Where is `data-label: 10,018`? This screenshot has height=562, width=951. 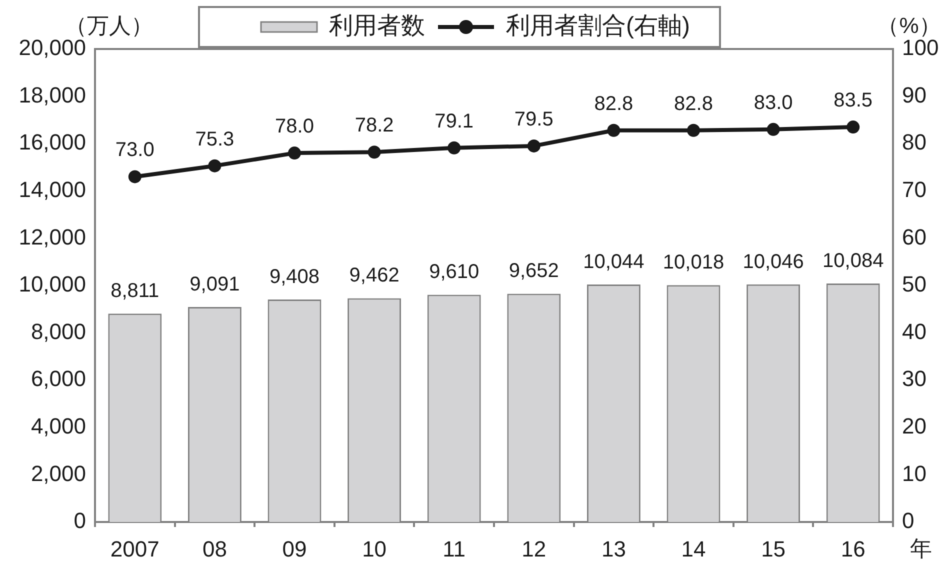
data-label: 10,018 is located at coordinates (693, 263).